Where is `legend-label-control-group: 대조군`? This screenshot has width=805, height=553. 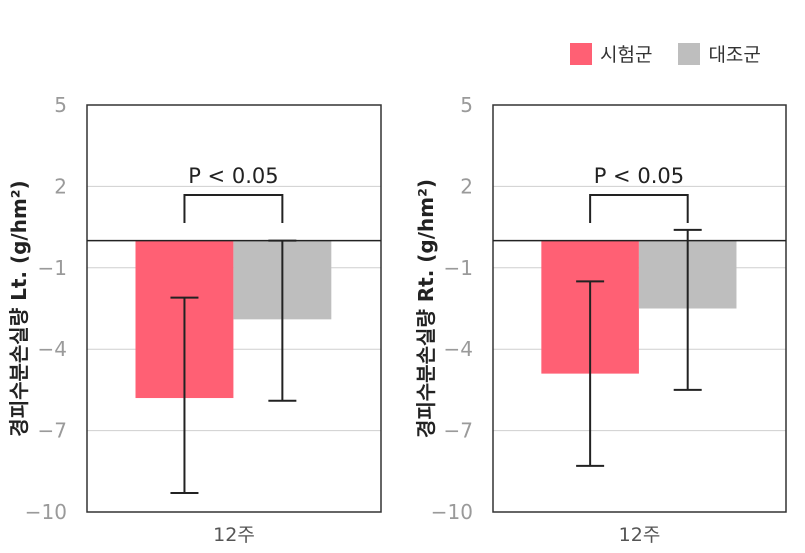
legend-label-control-group: 대조군 is located at coordinates (734, 55).